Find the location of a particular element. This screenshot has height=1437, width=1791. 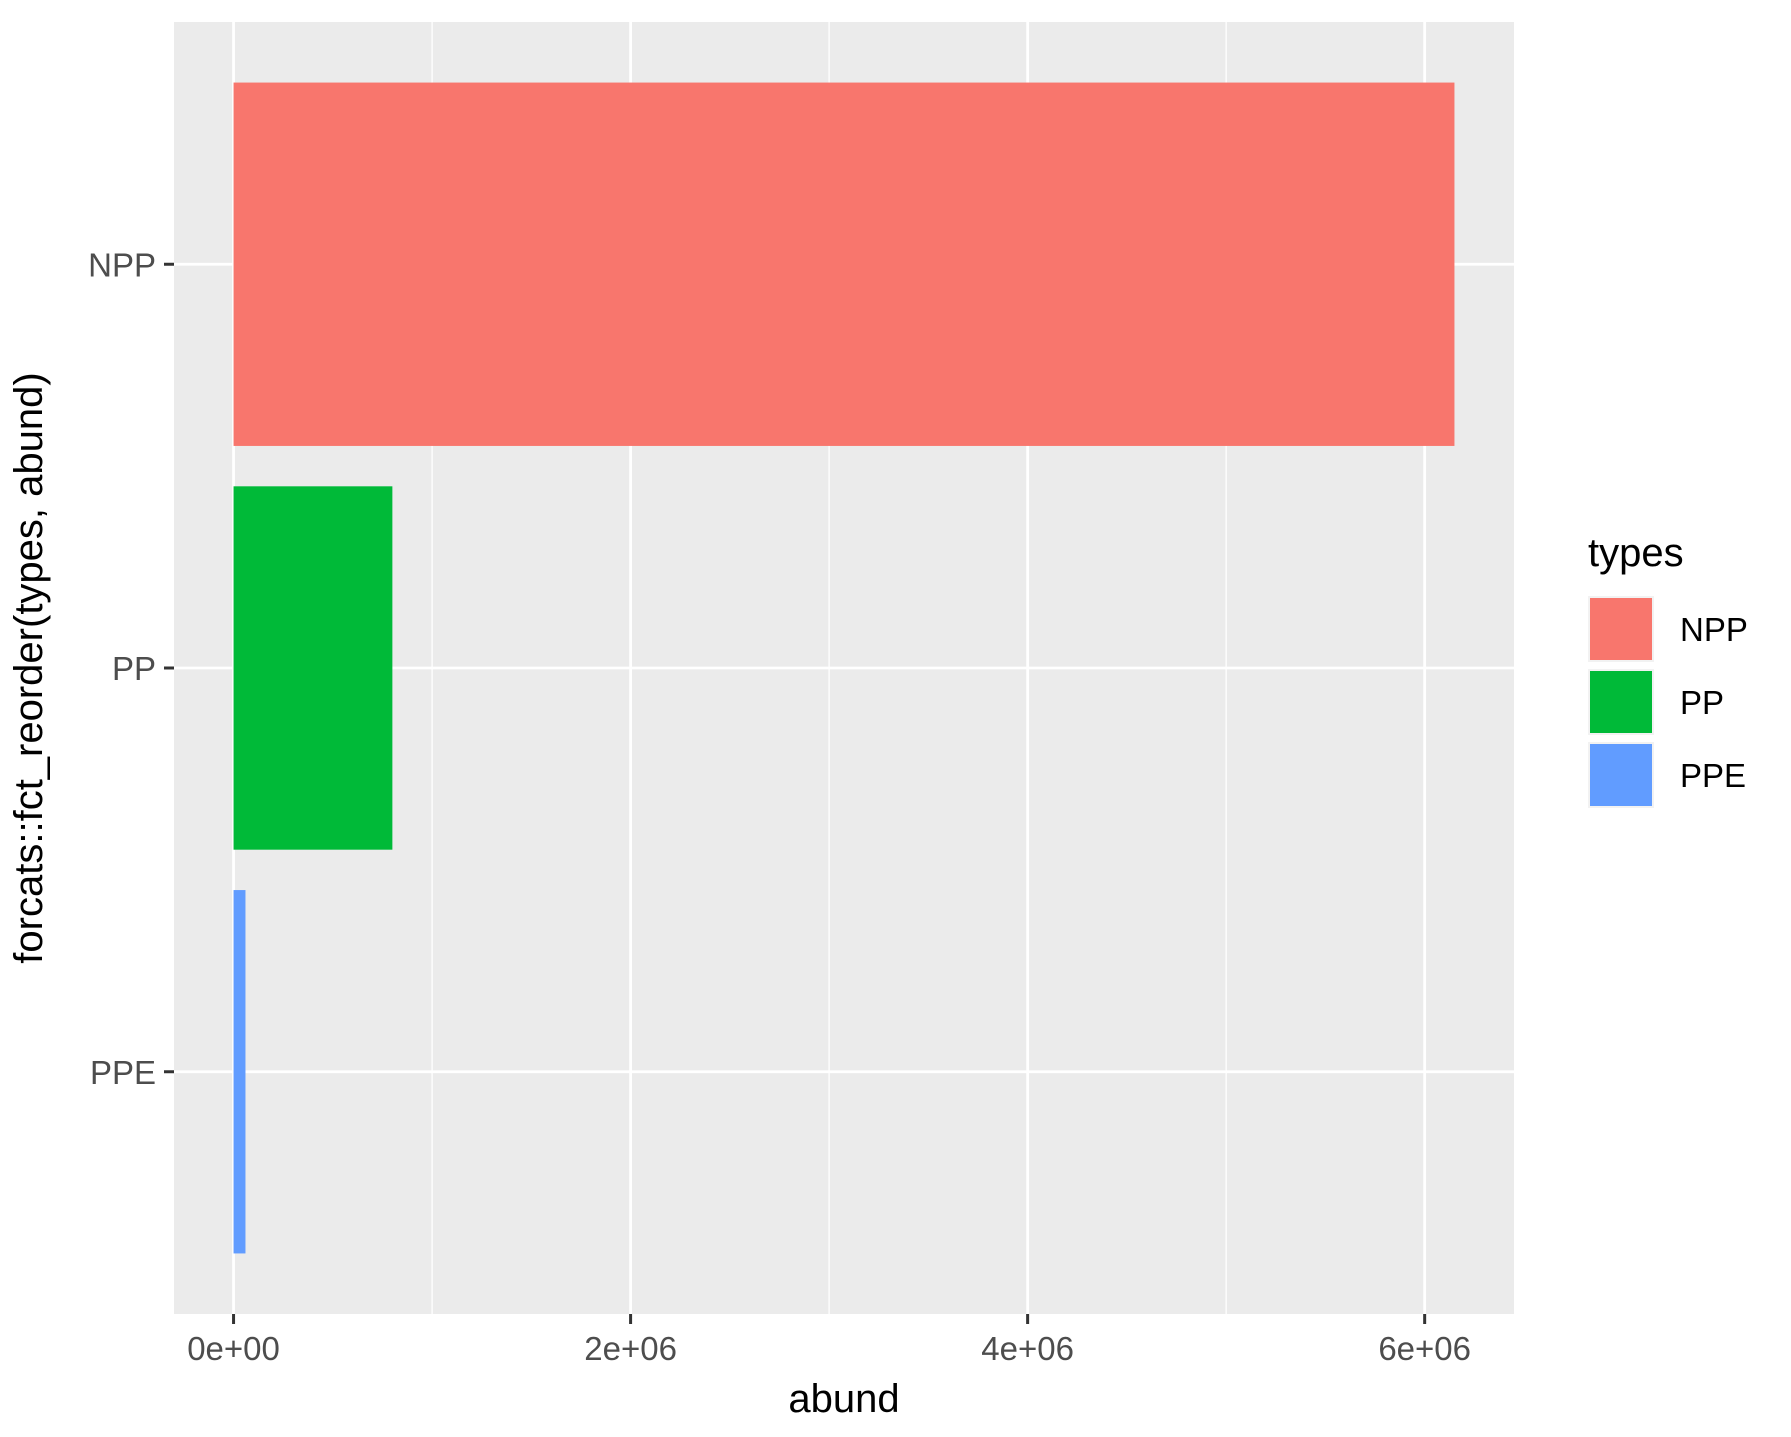

x-tick-label: 6e+06 is located at coordinates (1424, 1348).